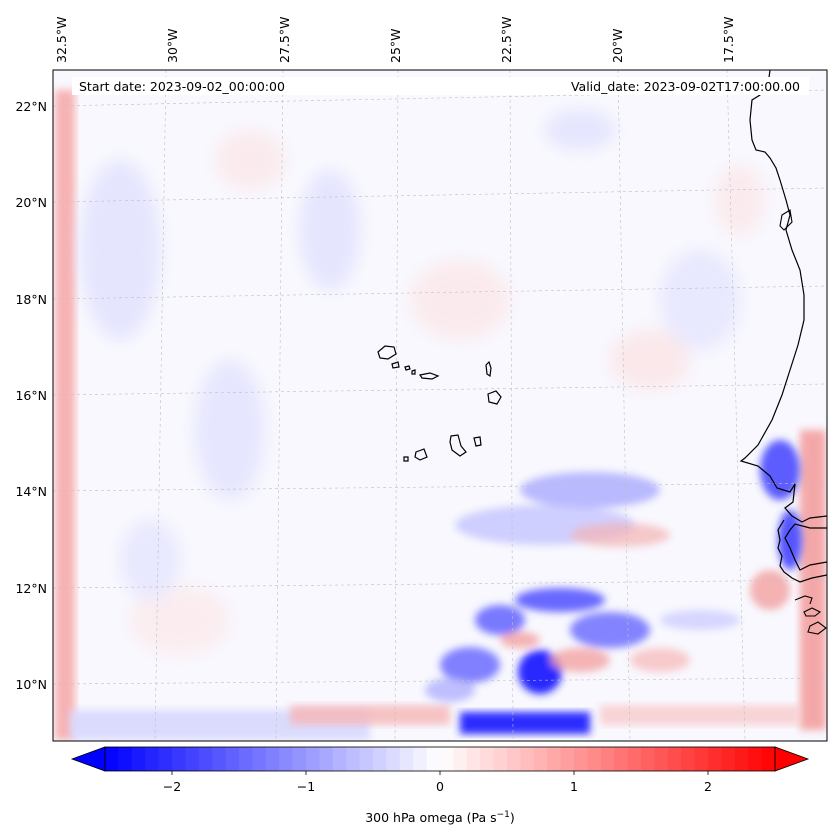 The height and width of the screenshot is (839, 837). What do you see at coordinates (395, 45) in the screenshot?
I see `lon-label: 25°W` at bounding box center [395, 45].